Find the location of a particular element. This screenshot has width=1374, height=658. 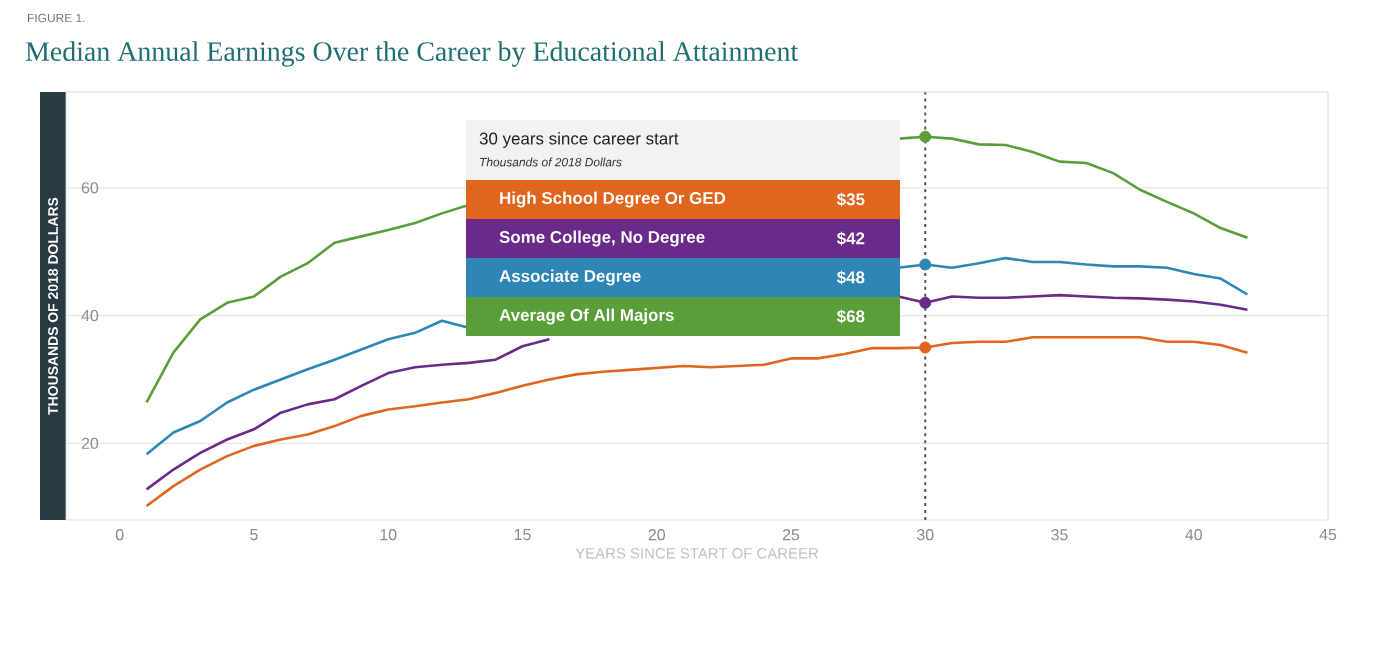

annotation: $48 is located at coordinates (850, 277).